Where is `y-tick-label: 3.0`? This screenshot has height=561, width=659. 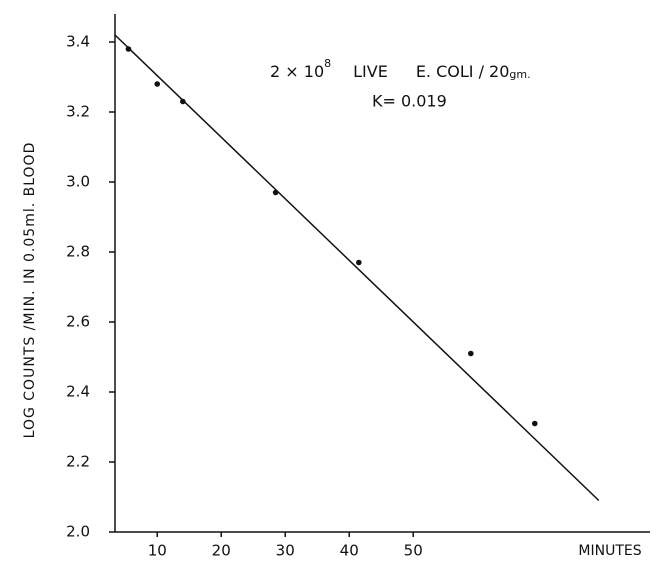
y-tick-label: 3.0 is located at coordinates (78, 182).